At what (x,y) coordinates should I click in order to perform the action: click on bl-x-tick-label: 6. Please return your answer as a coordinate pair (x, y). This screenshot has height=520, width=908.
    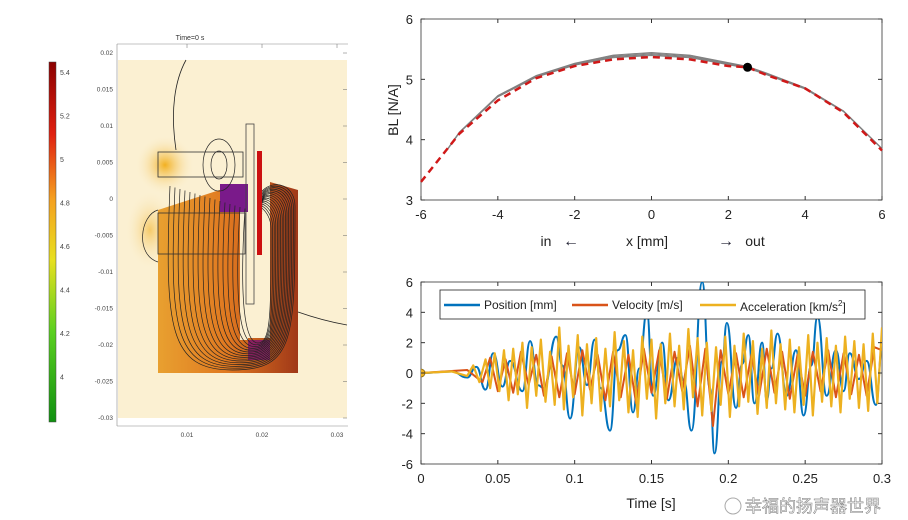
    Looking at the image, I should click on (881, 214).